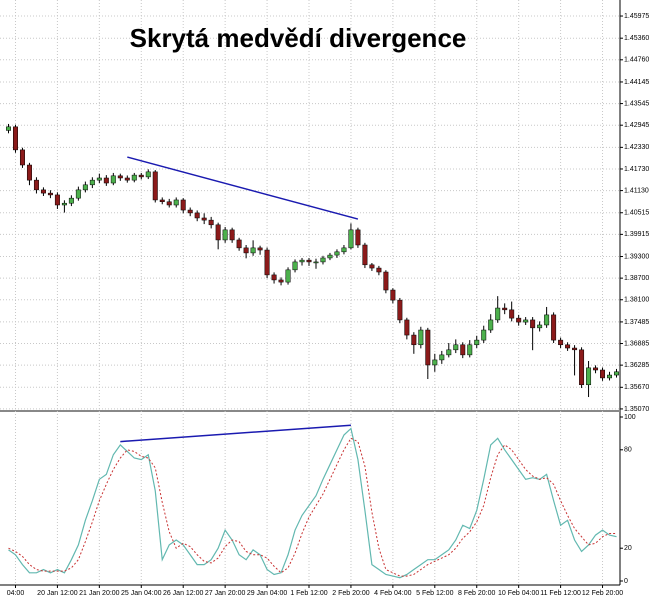 Image resolution: width=651 pixels, height=605 pixels. Describe the element at coordinates (636, 60) in the screenshot. I see `y-tick-label: 1.44760` at that location.